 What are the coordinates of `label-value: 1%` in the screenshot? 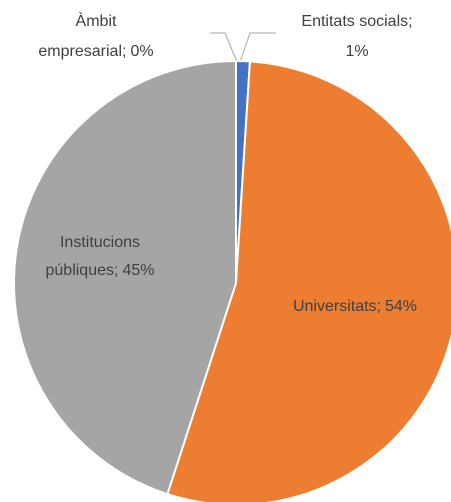 It's located at (356, 51).